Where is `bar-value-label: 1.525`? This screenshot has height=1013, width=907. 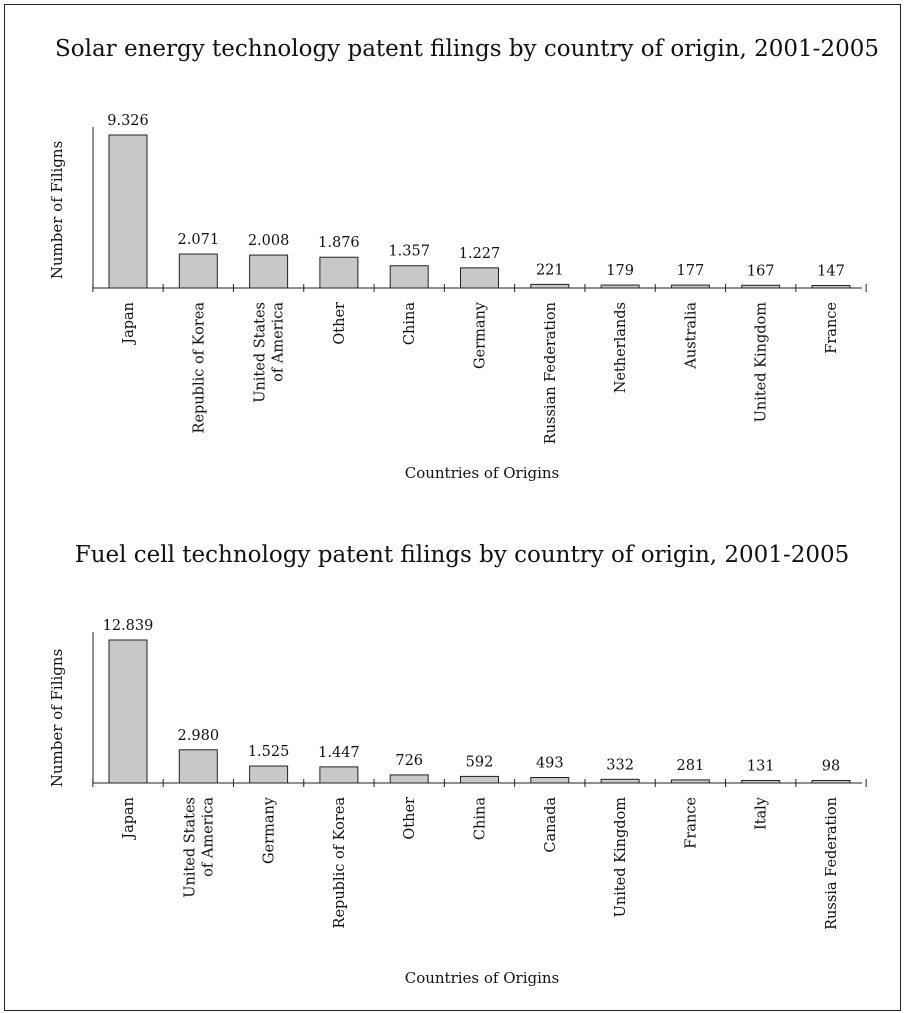
bar-value-label: 1.525 is located at coordinates (269, 752).